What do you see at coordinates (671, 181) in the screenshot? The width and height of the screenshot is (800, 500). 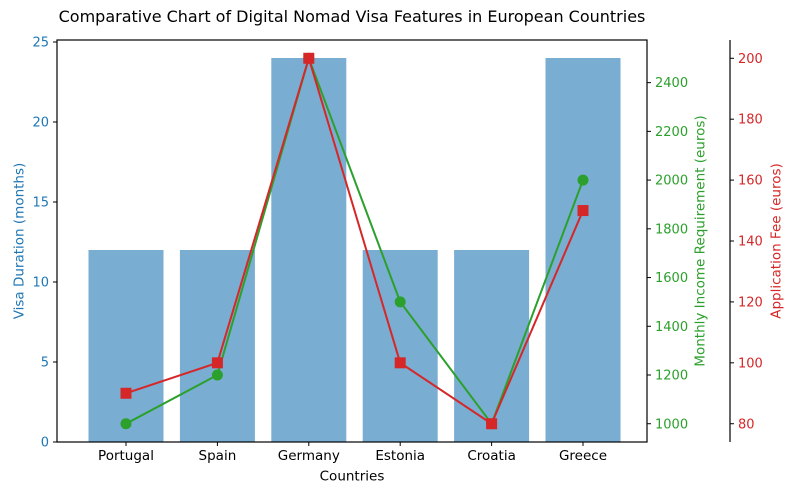 I see `income-axis-tick-label: 2000` at bounding box center [671, 181].